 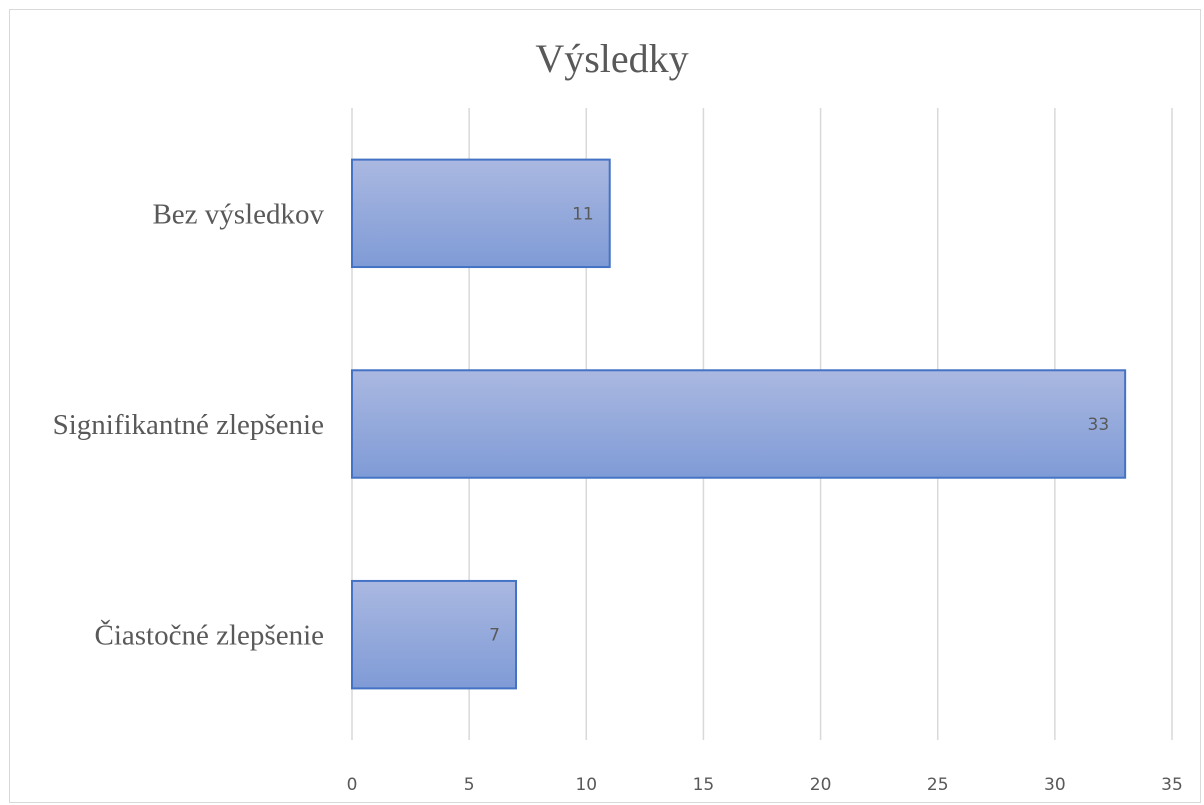 What do you see at coordinates (238, 214) in the screenshot?
I see `category-label: Bez výsledkov` at bounding box center [238, 214].